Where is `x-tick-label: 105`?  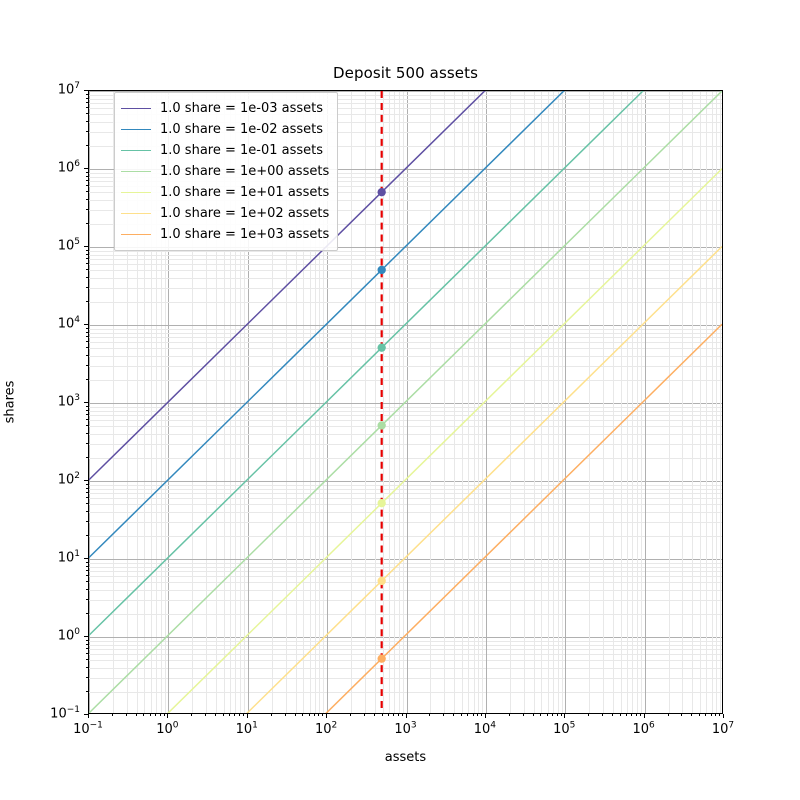 x-tick-label: 105 is located at coordinates (564, 728).